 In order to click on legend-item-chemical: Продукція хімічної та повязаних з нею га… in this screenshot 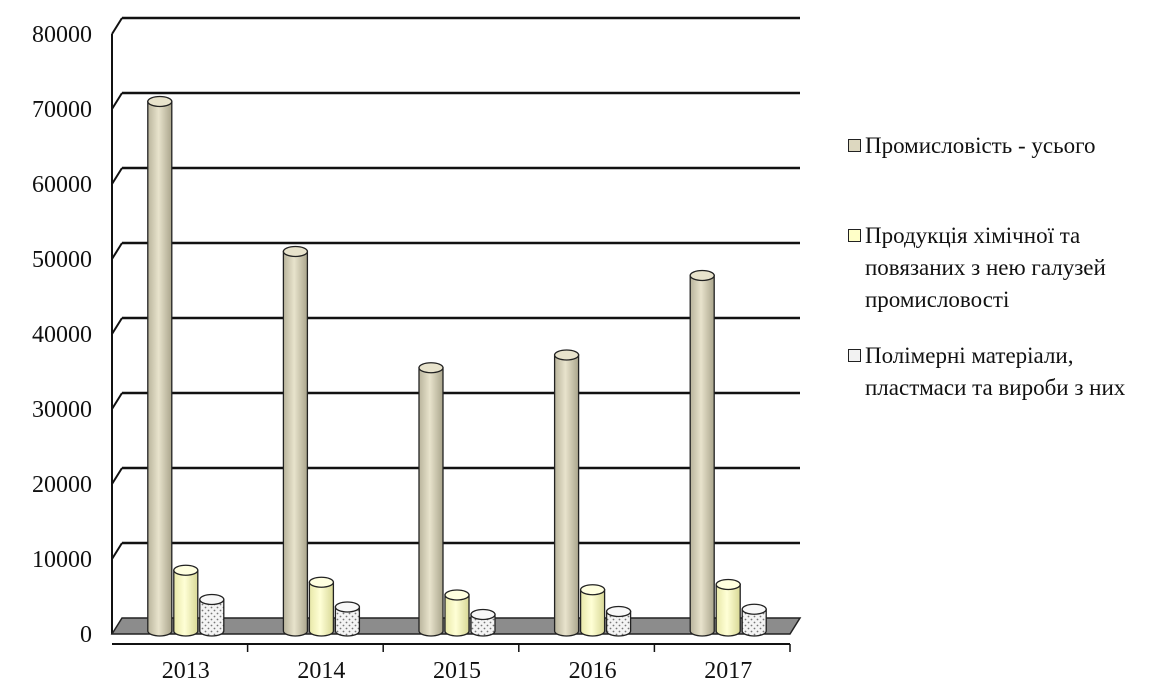, I will do `click(1008, 268)`.